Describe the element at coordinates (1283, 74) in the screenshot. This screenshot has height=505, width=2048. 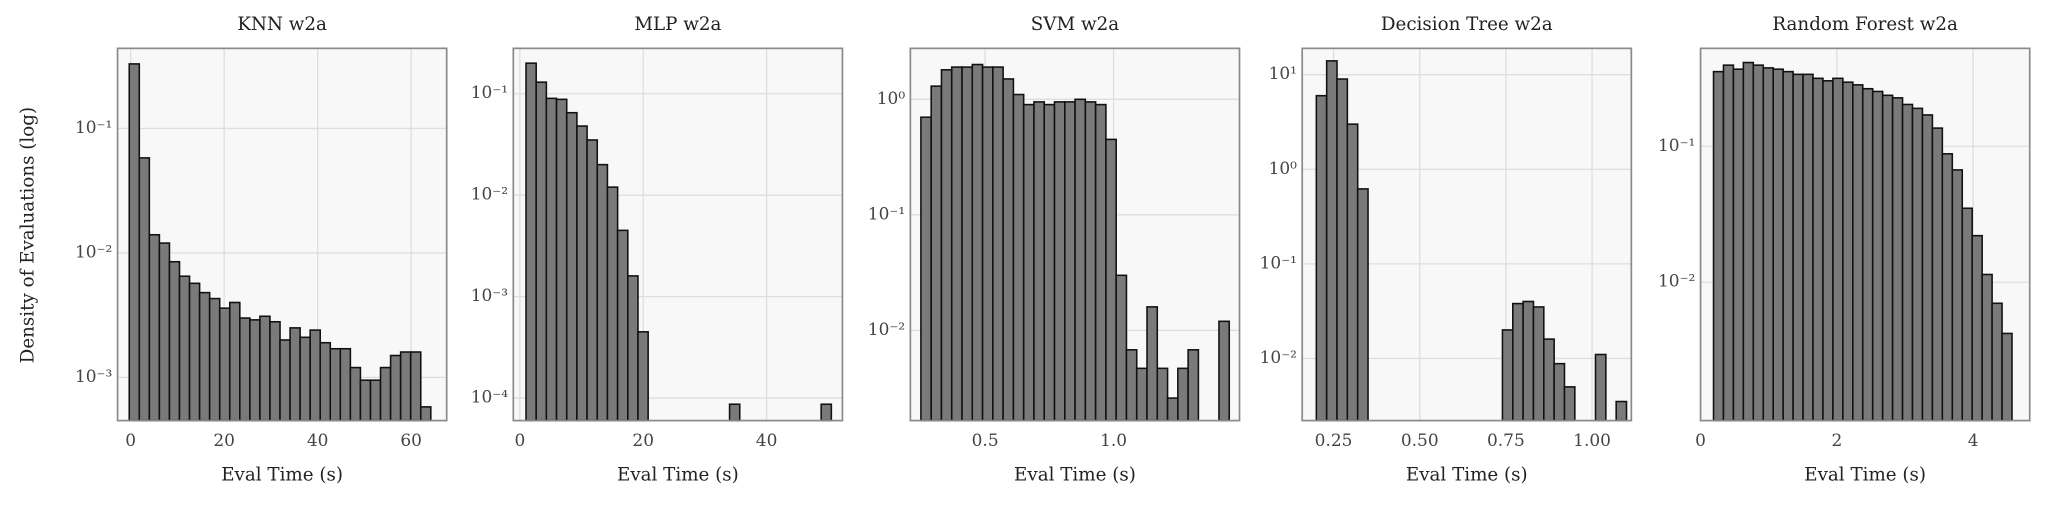
I see `y-tick-label: 10¹` at that location.